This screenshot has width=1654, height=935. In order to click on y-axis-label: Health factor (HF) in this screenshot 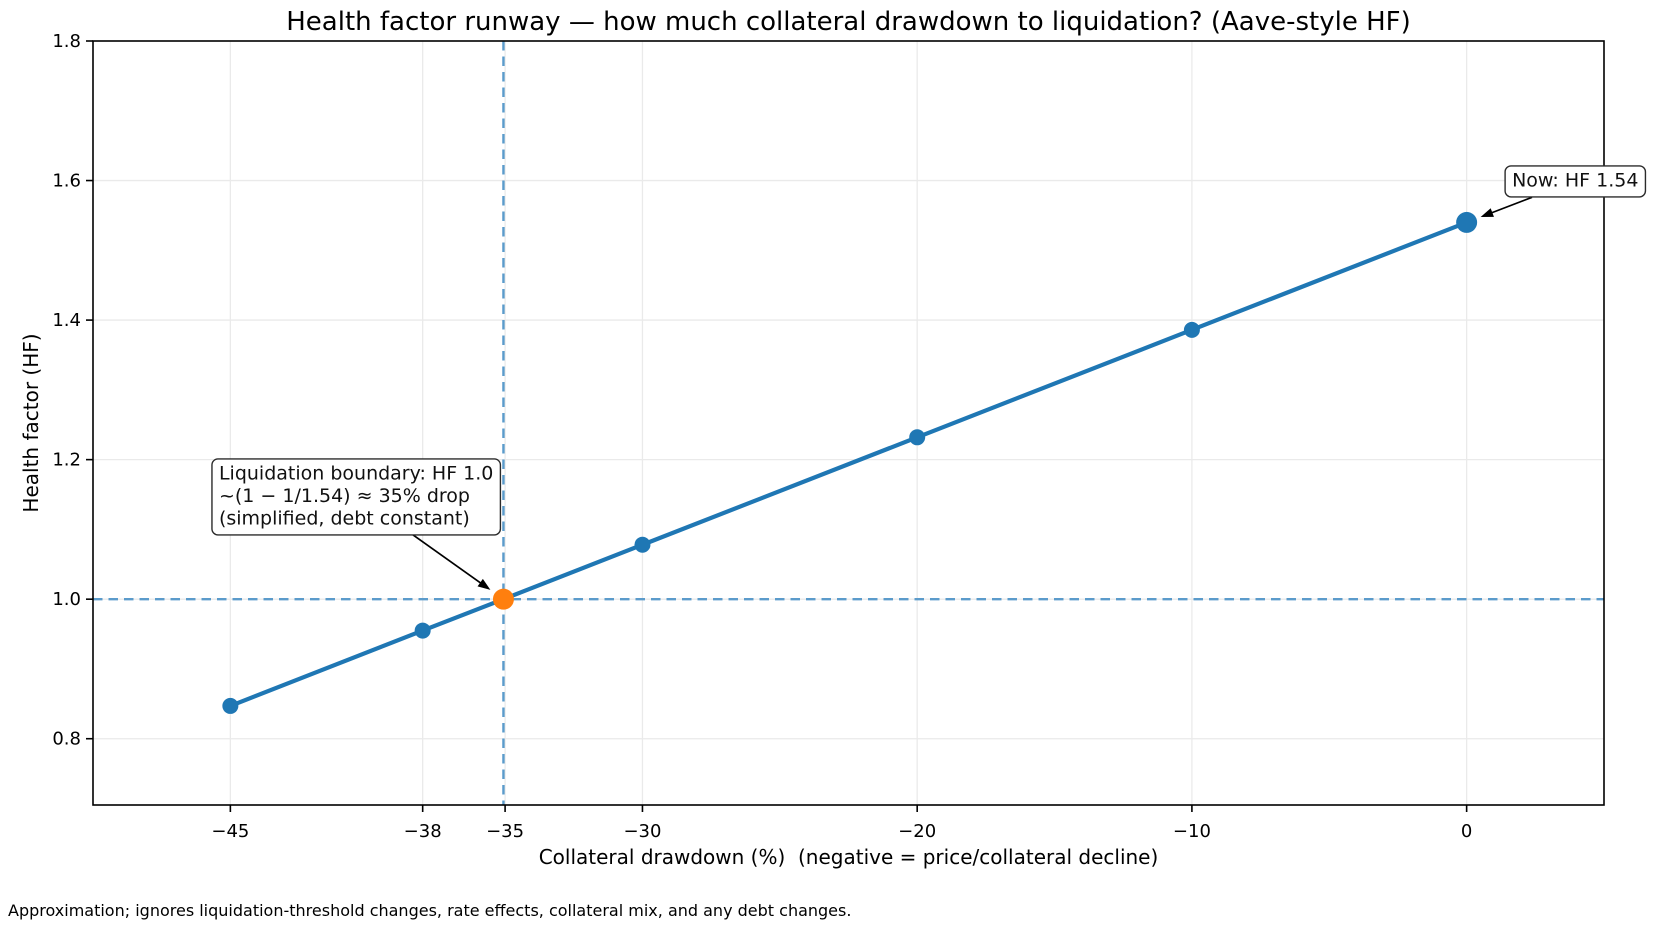, I will do `click(31, 423)`.